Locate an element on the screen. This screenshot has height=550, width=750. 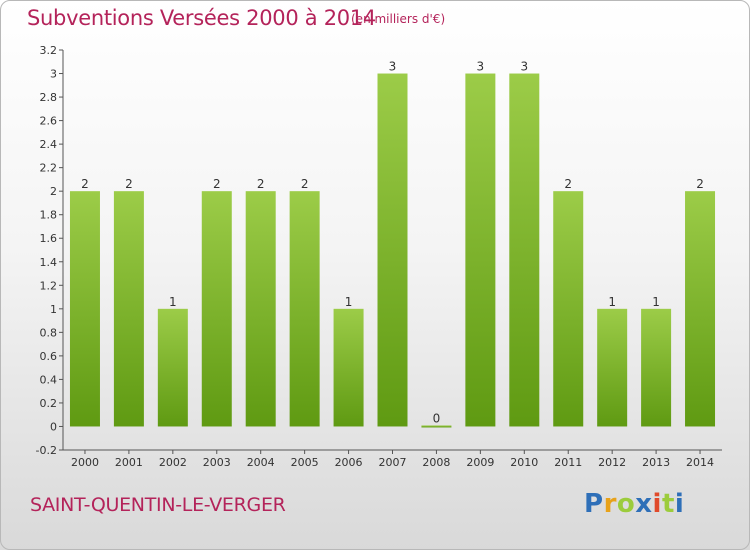
y-tick-label: 0.6 is located at coordinates (49, 356).